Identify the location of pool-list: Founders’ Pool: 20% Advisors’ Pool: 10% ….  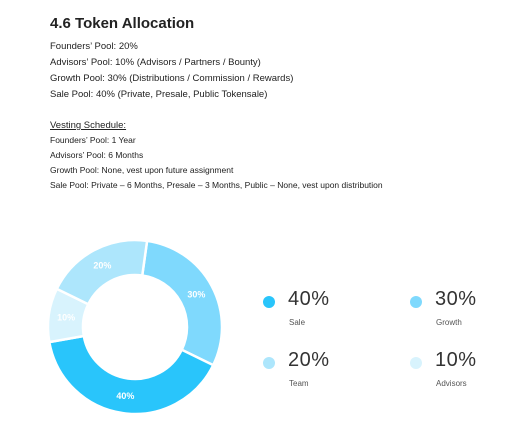
(171, 71).